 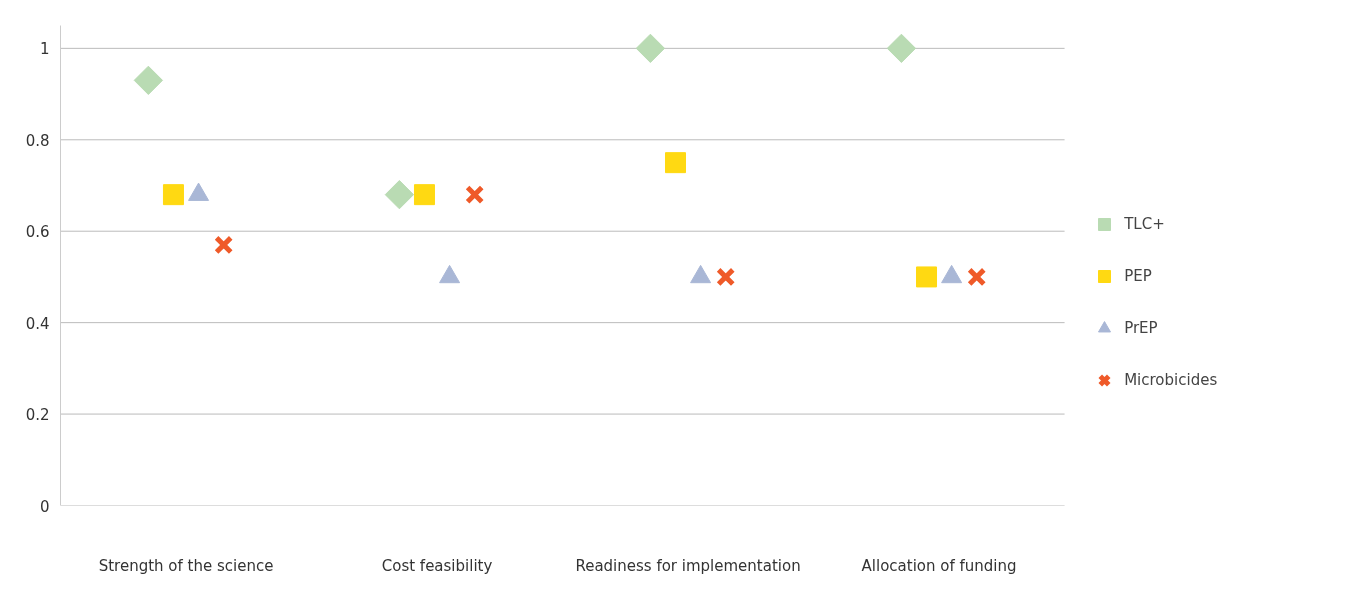 What do you see at coordinates (37, 323) in the screenshot?
I see `y-tick-label: 0.4` at bounding box center [37, 323].